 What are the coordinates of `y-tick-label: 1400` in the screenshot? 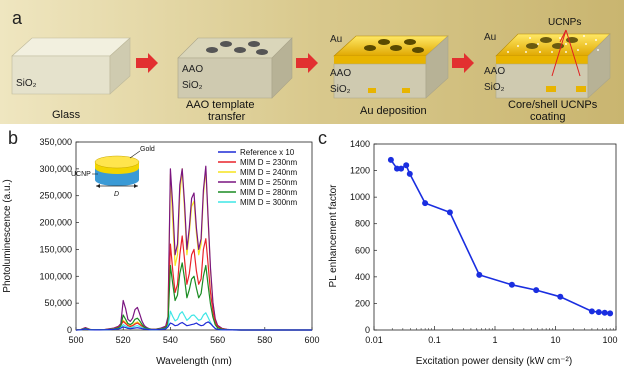 It's located at (360, 144).